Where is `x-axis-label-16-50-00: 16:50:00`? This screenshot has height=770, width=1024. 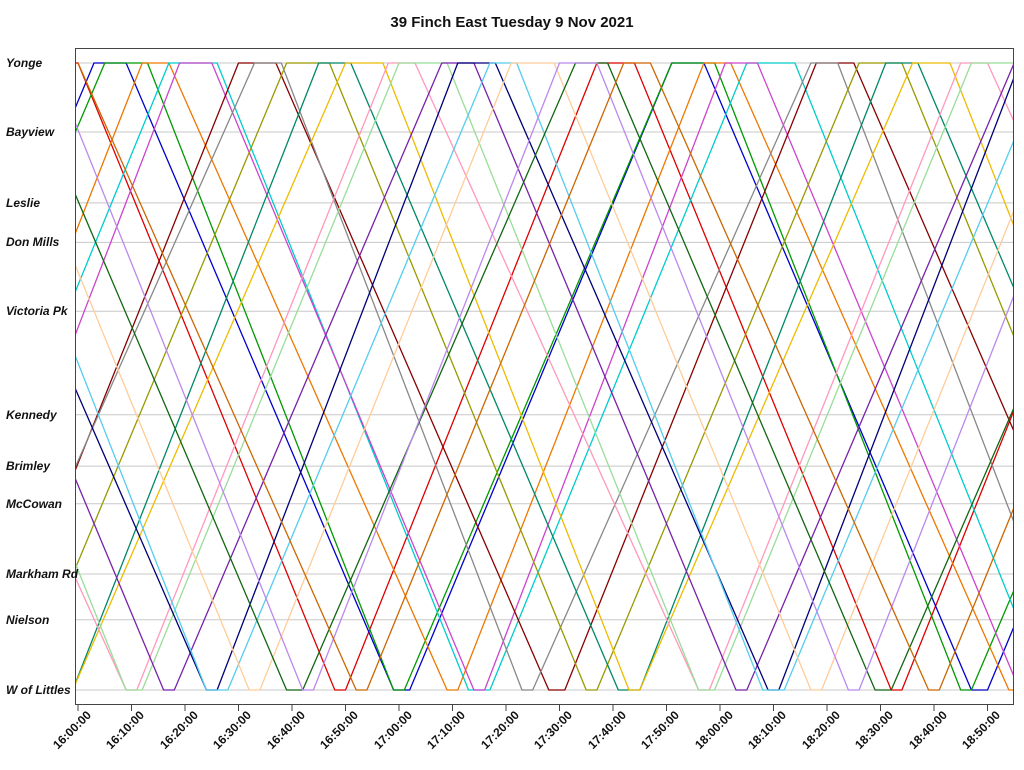
x-axis-label-16-50-00: 16:50:00 is located at coordinates (339, 730).